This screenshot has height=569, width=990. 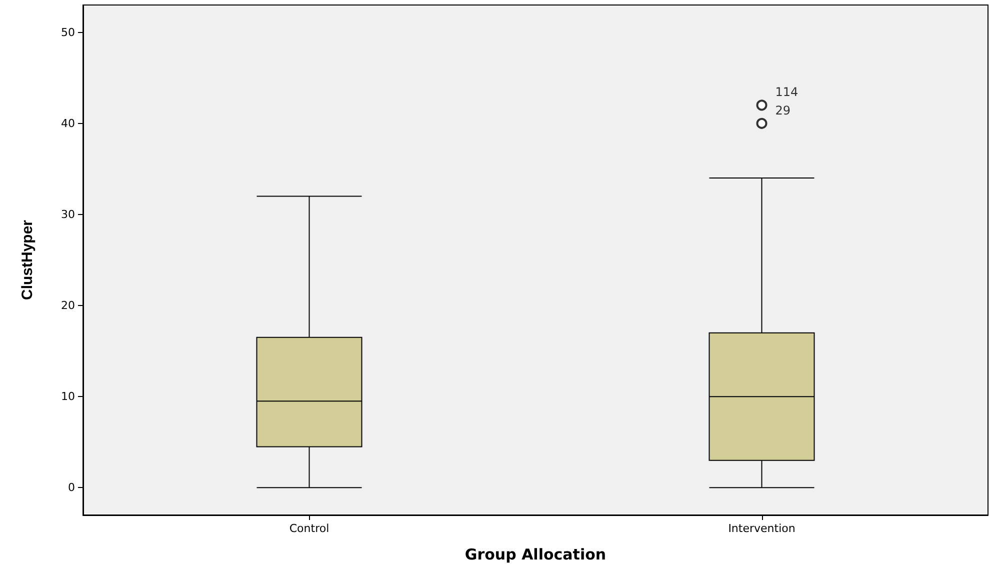 What do you see at coordinates (783, 110) in the screenshot?
I see `annotation: 29` at bounding box center [783, 110].